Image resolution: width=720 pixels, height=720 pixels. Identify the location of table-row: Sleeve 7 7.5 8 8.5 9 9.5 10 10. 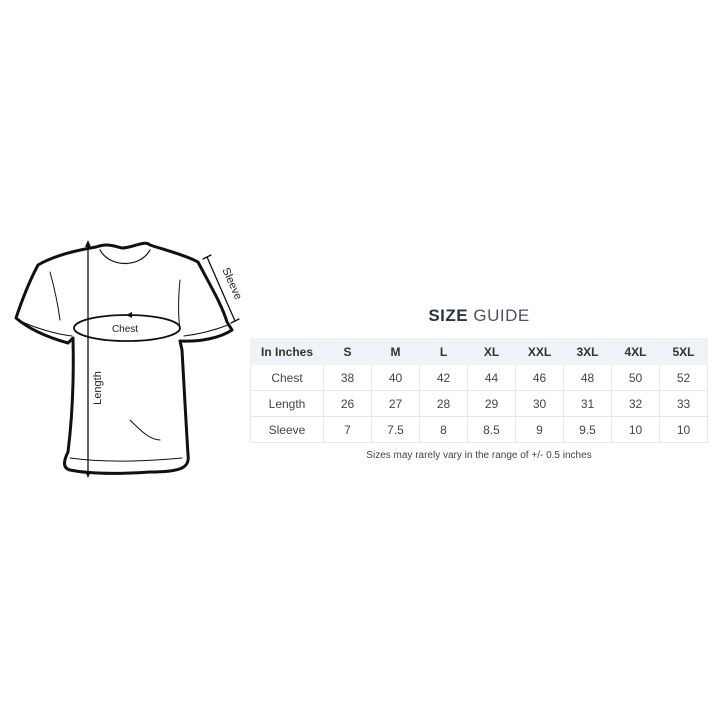
(479, 429).